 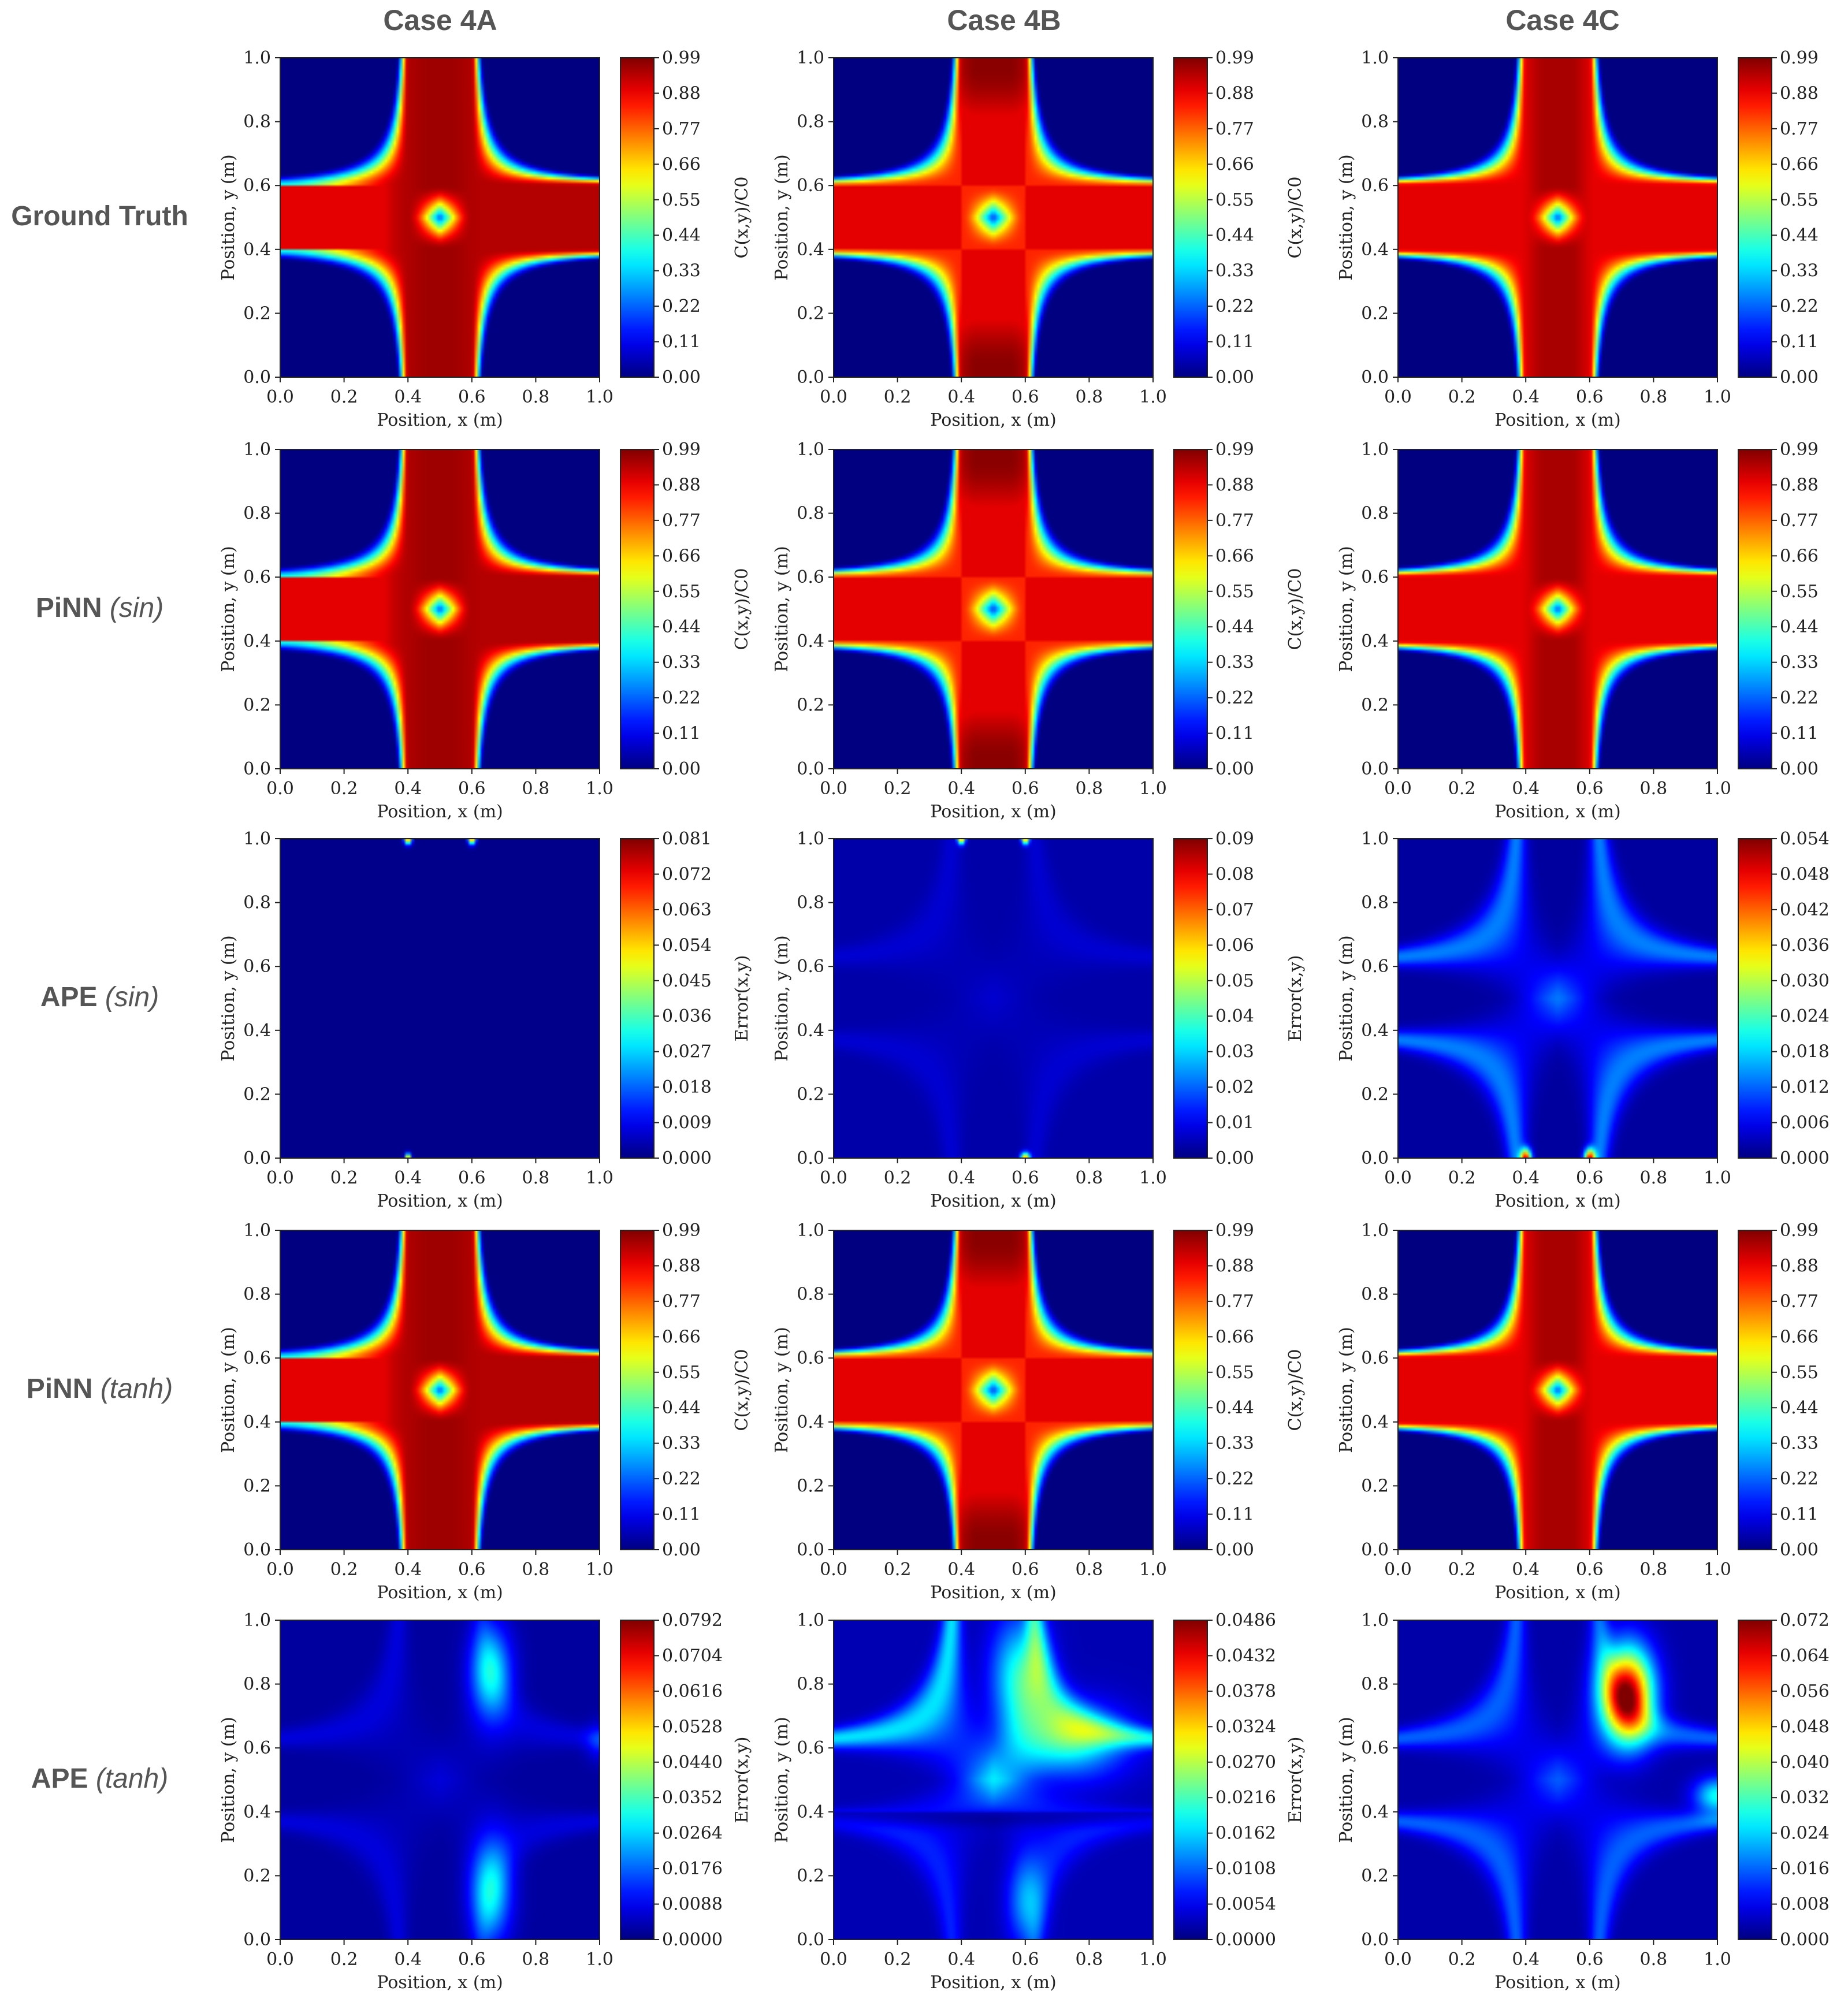 What do you see at coordinates (687, 1158) in the screenshot?
I see `colorbar-tick-label: 0.000` at bounding box center [687, 1158].